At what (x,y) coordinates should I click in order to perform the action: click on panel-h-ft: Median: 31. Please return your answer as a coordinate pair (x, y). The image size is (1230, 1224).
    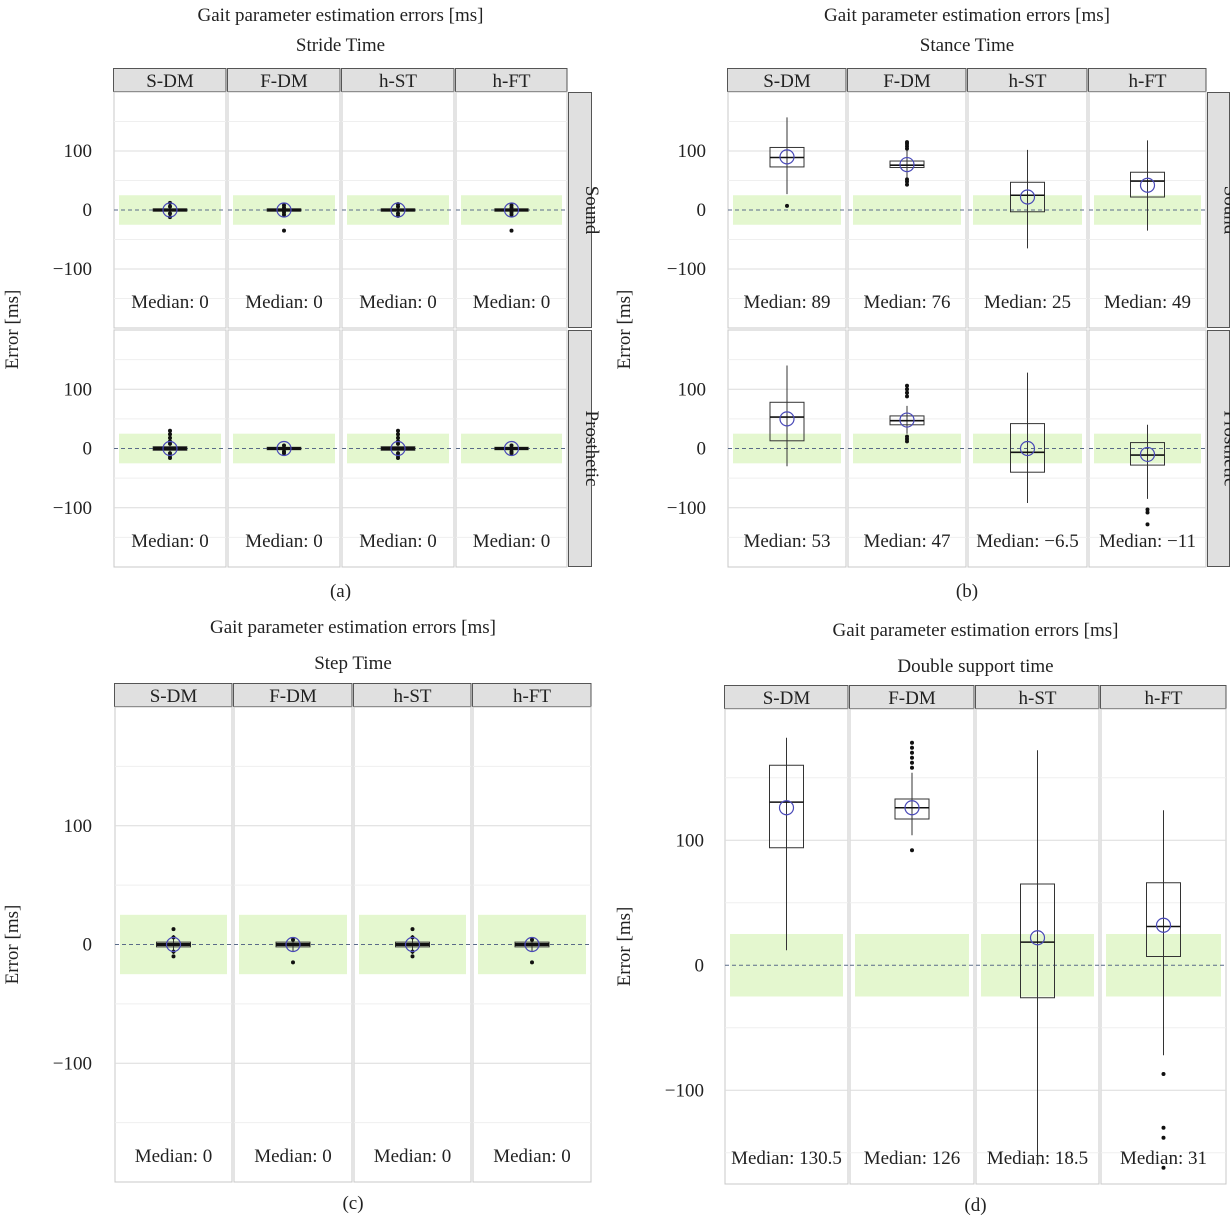
    Looking at the image, I should click on (1163, 946).